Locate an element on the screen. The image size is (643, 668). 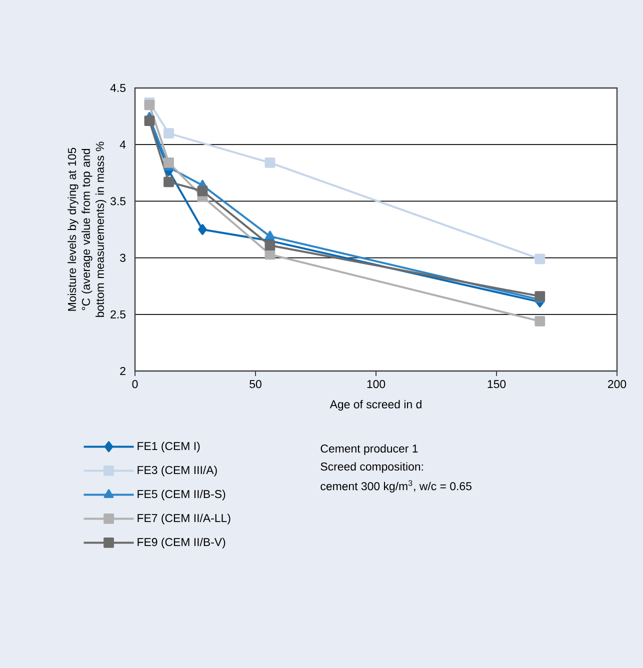
y-tick-label: 2 is located at coordinates (123, 371).